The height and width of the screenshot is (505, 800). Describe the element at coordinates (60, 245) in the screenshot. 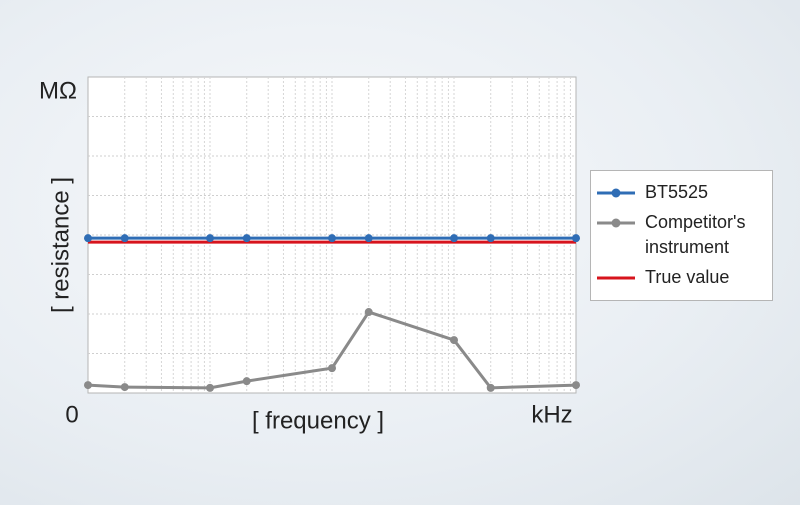

I see `y-axis-title: [ resistance ]` at that location.